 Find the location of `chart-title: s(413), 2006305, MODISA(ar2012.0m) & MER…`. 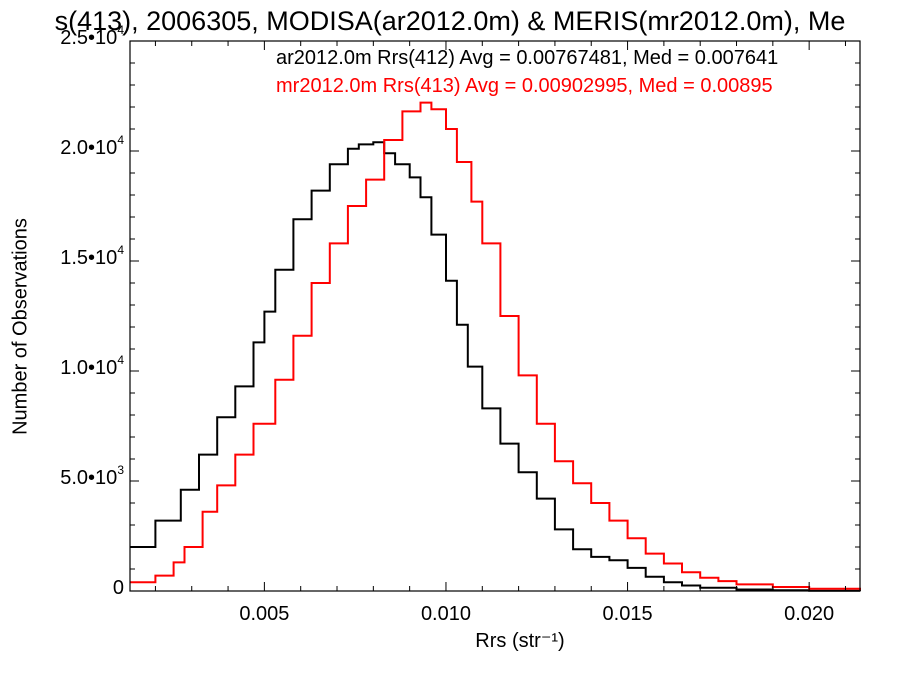

chart-title: s(413), 2006305, MODISA(ar2012.0m) & MER… is located at coordinates (450, 21).